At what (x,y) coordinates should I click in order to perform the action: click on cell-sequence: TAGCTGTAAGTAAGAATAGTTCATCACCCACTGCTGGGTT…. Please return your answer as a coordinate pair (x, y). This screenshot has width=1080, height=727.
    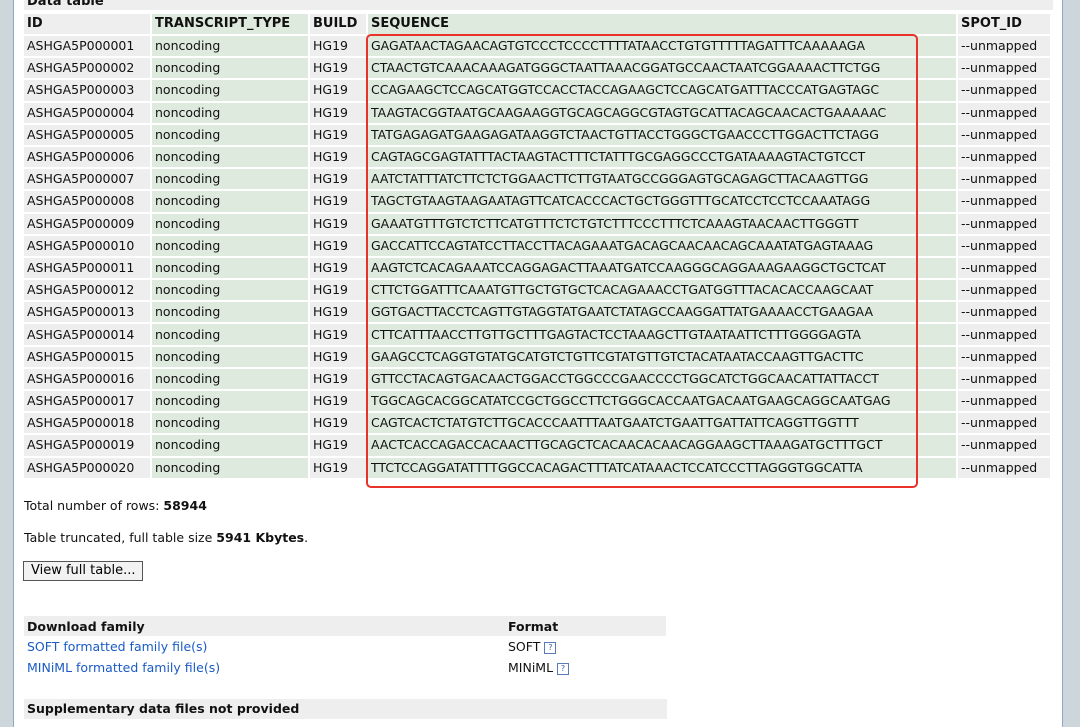
    Looking at the image, I should click on (662, 201).